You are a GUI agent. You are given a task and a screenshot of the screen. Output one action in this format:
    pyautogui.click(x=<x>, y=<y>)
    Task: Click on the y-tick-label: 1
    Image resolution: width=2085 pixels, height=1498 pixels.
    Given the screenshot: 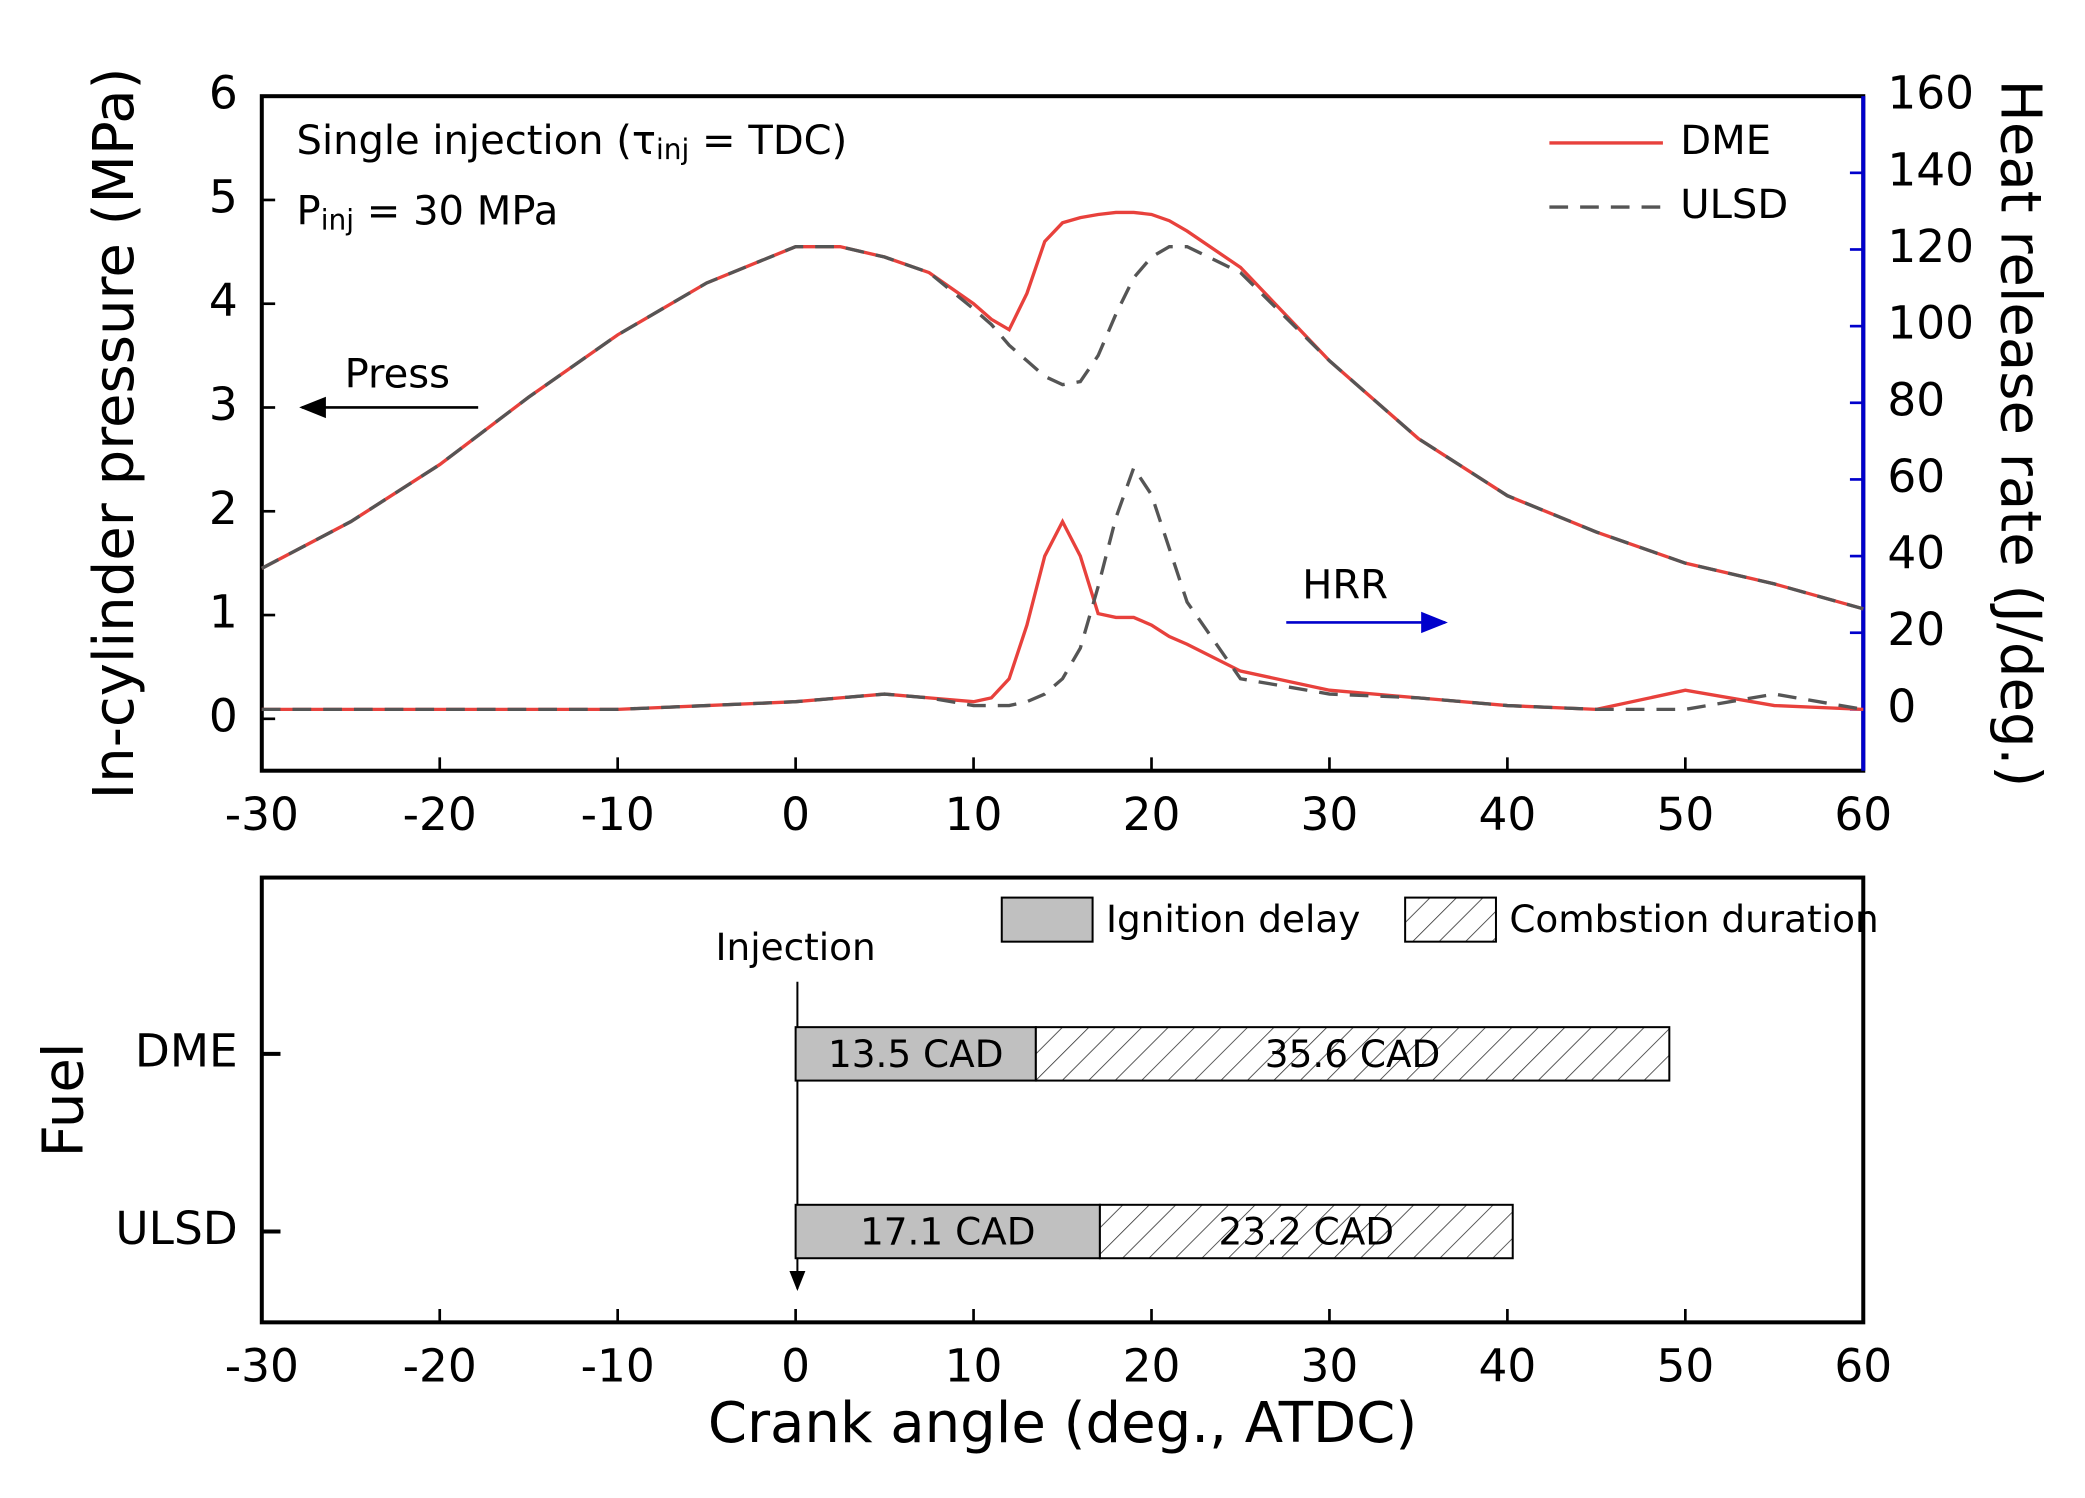 What is the action you would take?
    pyautogui.click(x=223, y=612)
    